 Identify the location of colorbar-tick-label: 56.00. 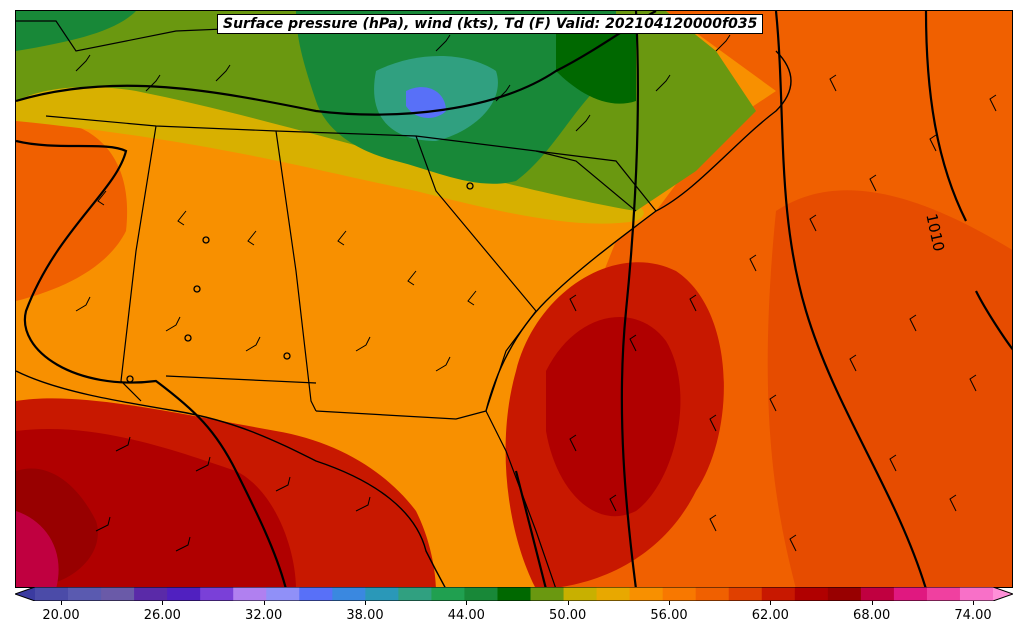
(669, 615).